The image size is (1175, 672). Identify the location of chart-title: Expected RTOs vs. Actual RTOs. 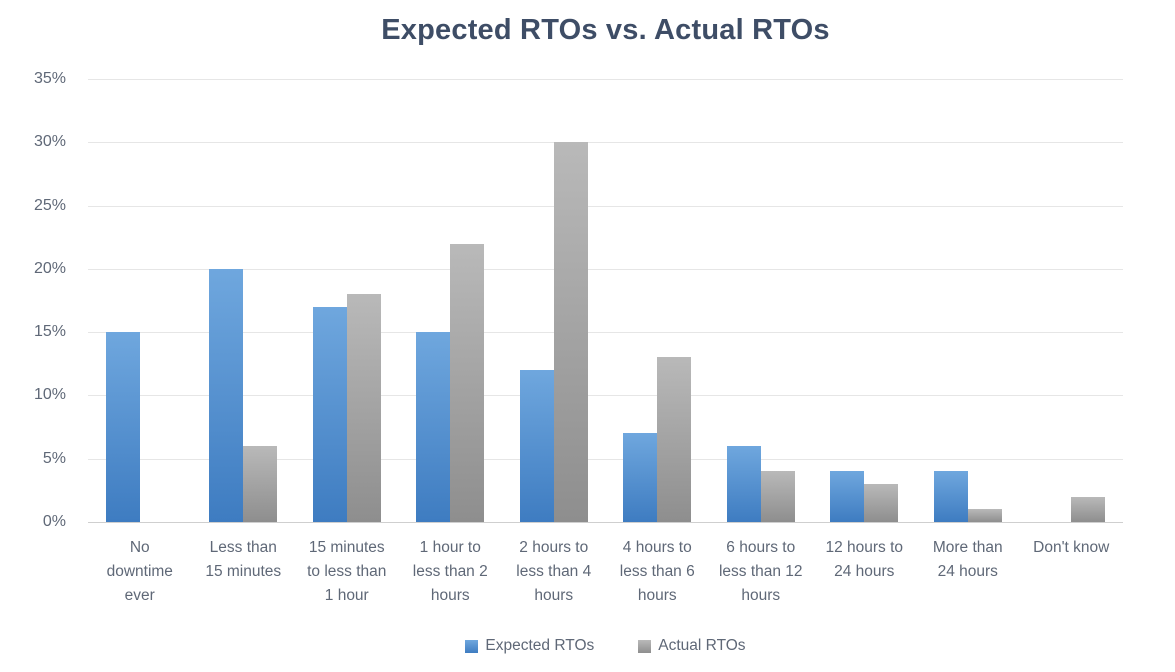
(605, 30).